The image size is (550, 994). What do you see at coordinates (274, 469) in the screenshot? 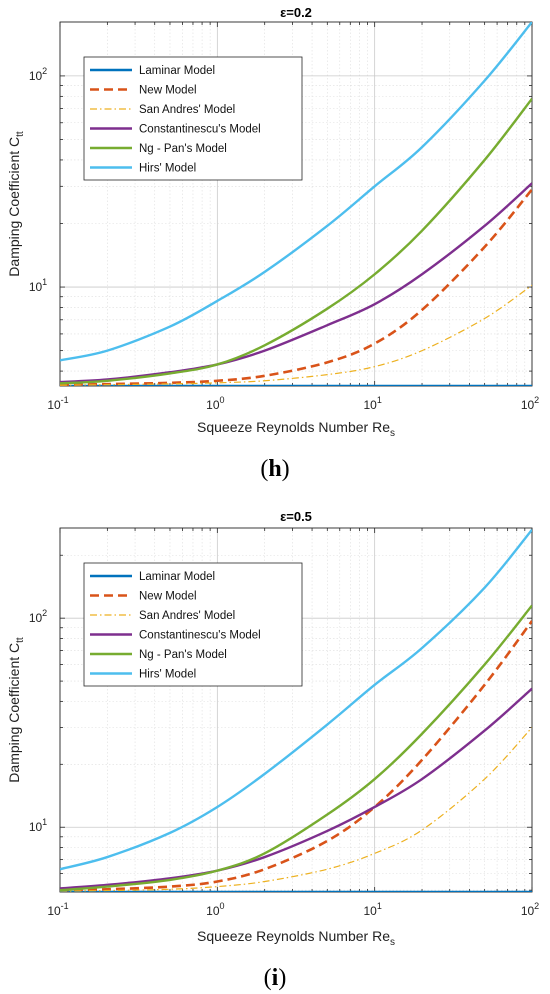
I see `panel-label: (h)` at bounding box center [274, 469].